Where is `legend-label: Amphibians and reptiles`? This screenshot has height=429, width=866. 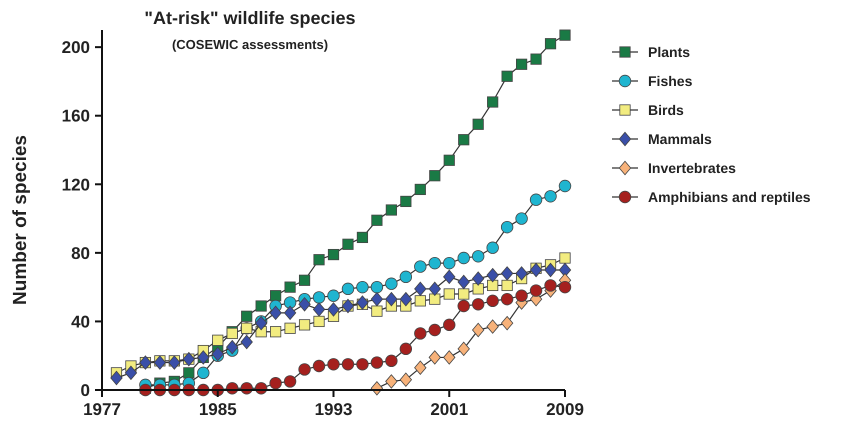
legend-label: Amphibians and reptiles is located at coordinates (729, 197).